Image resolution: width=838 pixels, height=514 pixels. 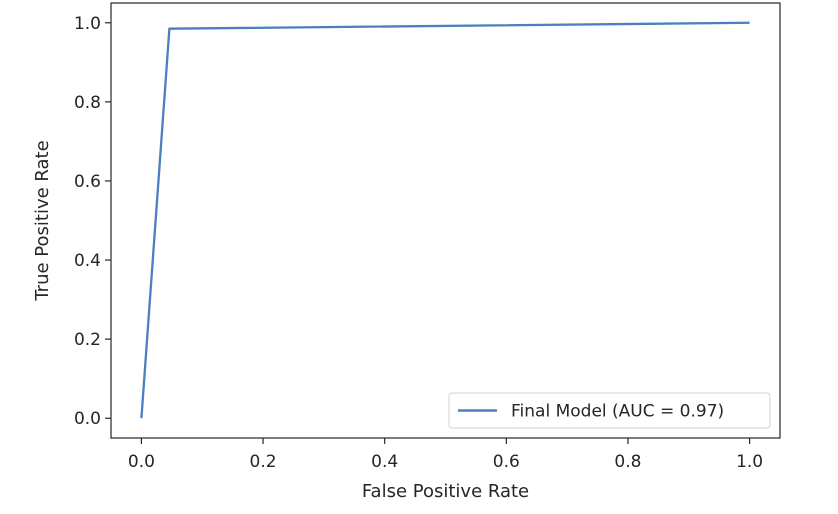 I want to click on x-tick-label: 0.0, so click(x=141, y=462).